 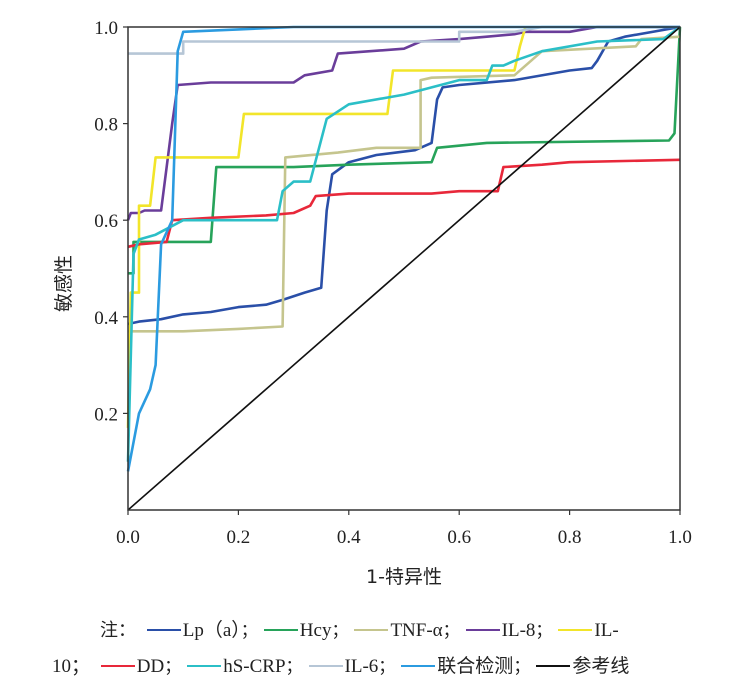 I want to click on legend-item: 联合检测；, so click(x=462, y=667).